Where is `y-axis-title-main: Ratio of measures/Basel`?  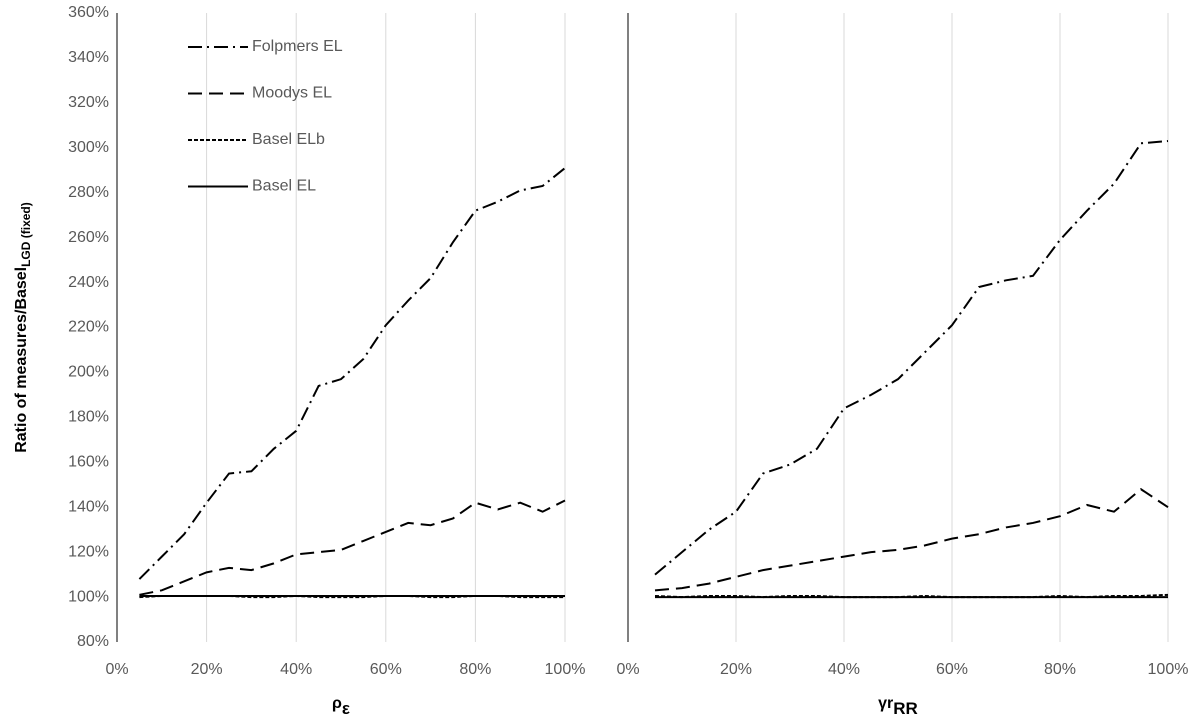 y-axis-title-main: Ratio of measures/Basel is located at coordinates (21, 360).